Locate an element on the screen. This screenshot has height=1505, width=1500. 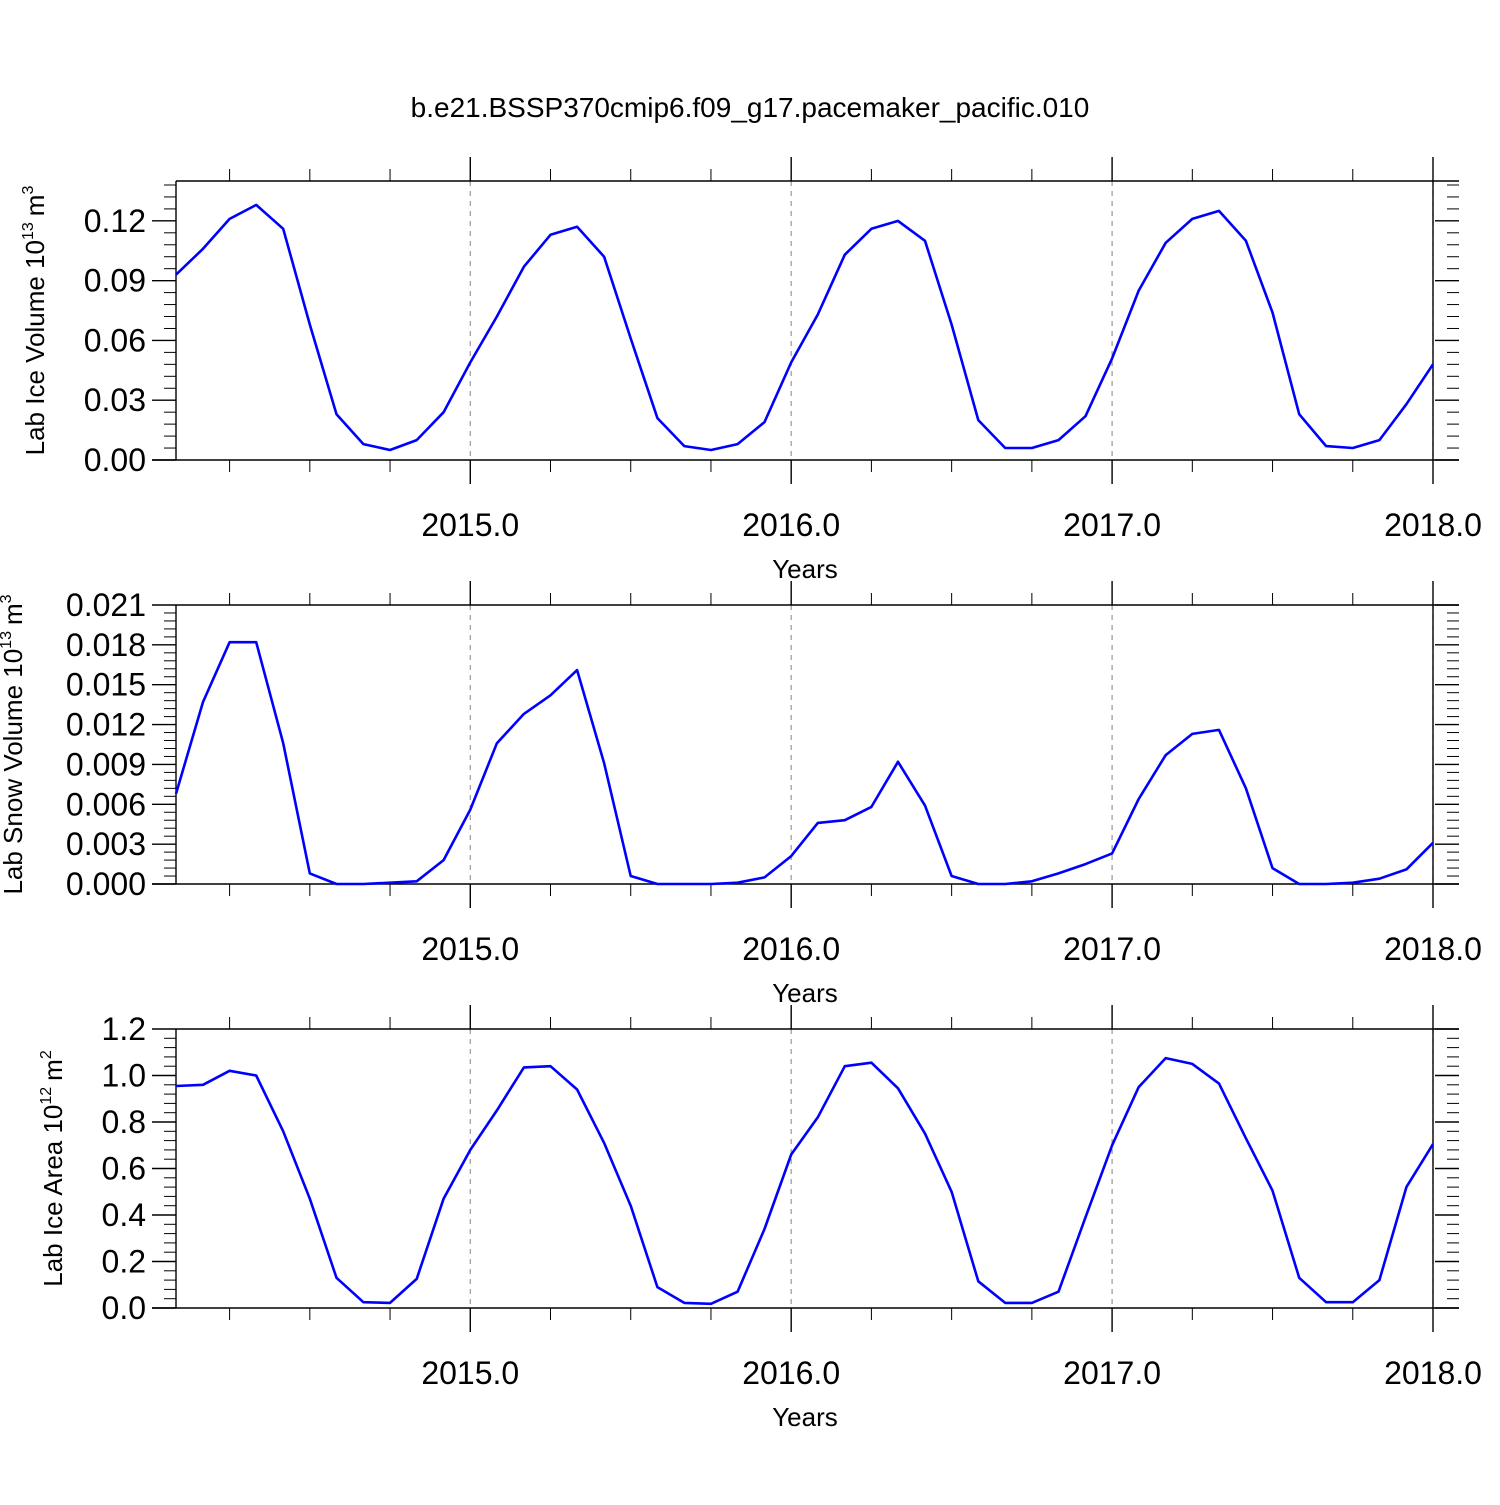
y-tick-label: 0.03 is located at coordinates (115, 400).